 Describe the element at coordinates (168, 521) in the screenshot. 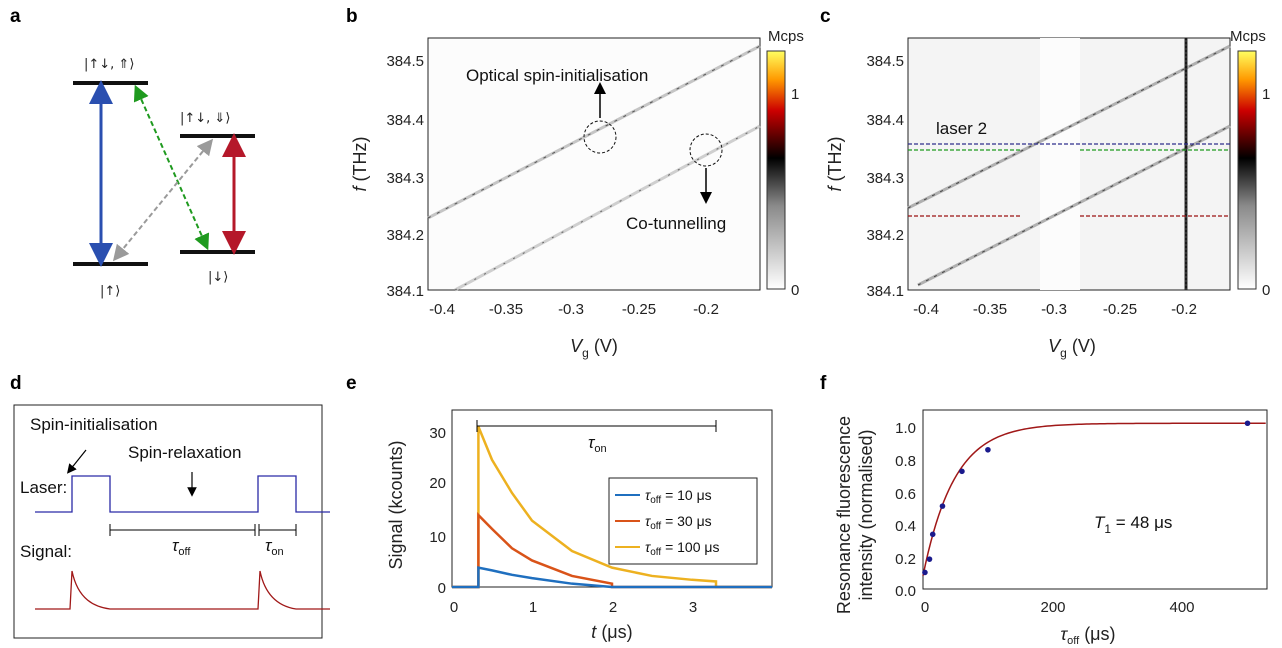

I see `pulse-sequence-box` at that location.